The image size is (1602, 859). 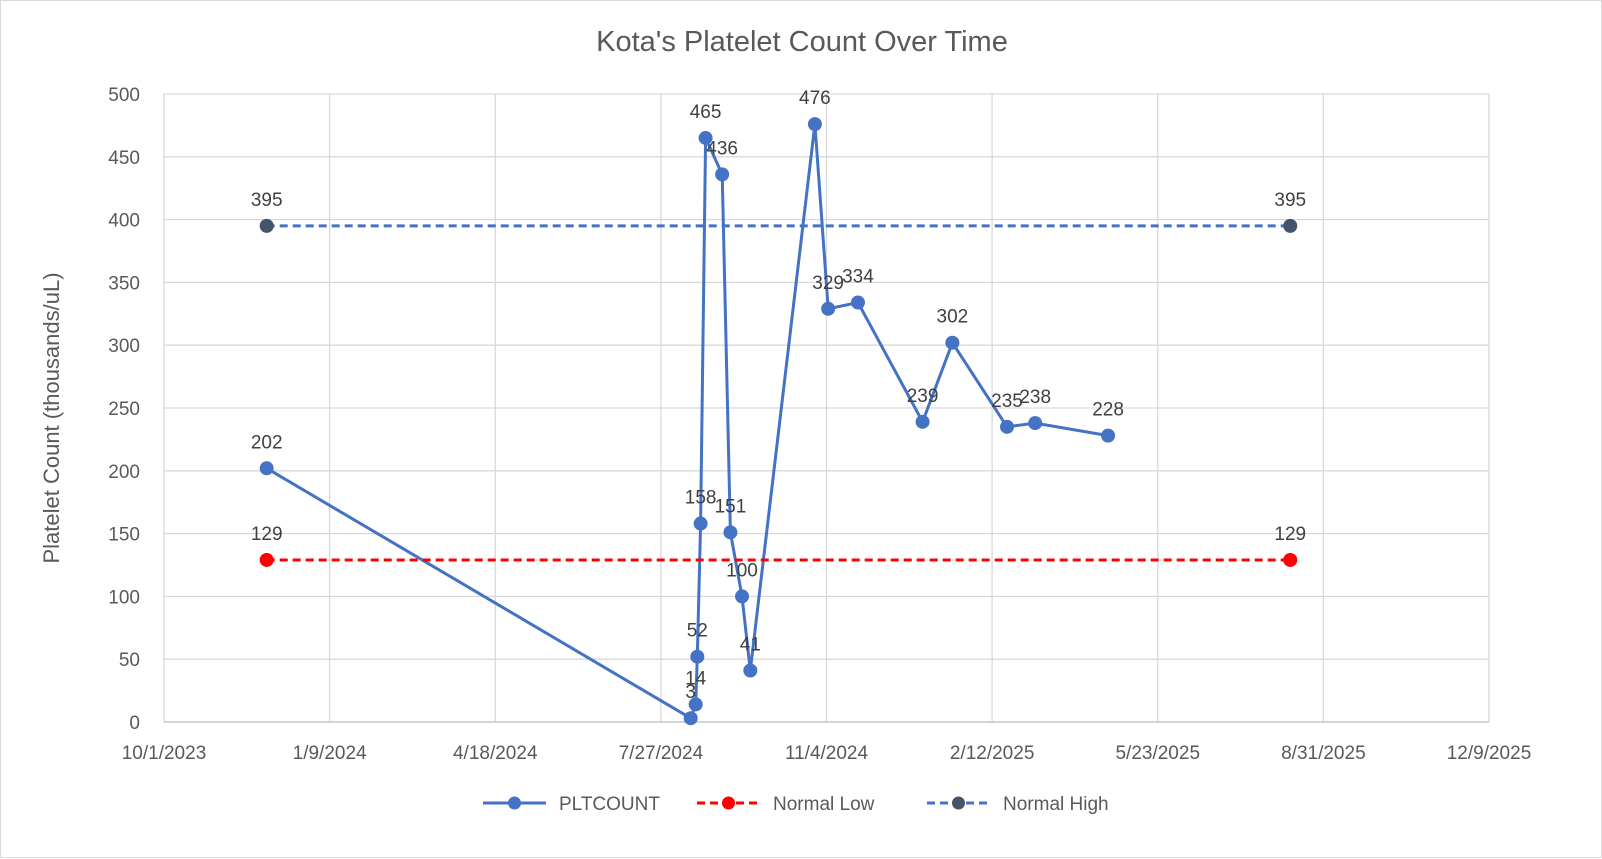 I want to click on x-tick-label: 12/9/2025, so click(x=1489, y=753).